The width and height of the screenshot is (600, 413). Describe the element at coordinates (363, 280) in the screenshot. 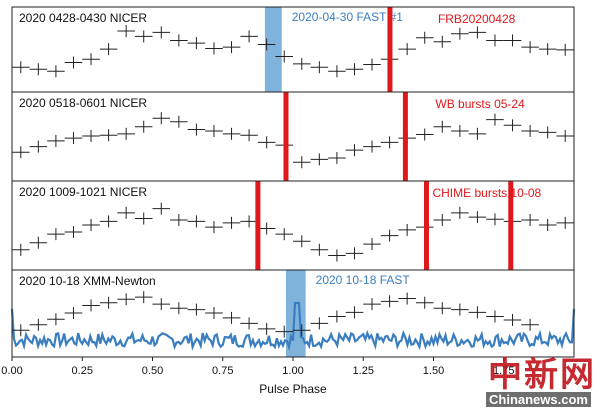

I see `fast-band-label: 2020 10-18 FAST` at that location.